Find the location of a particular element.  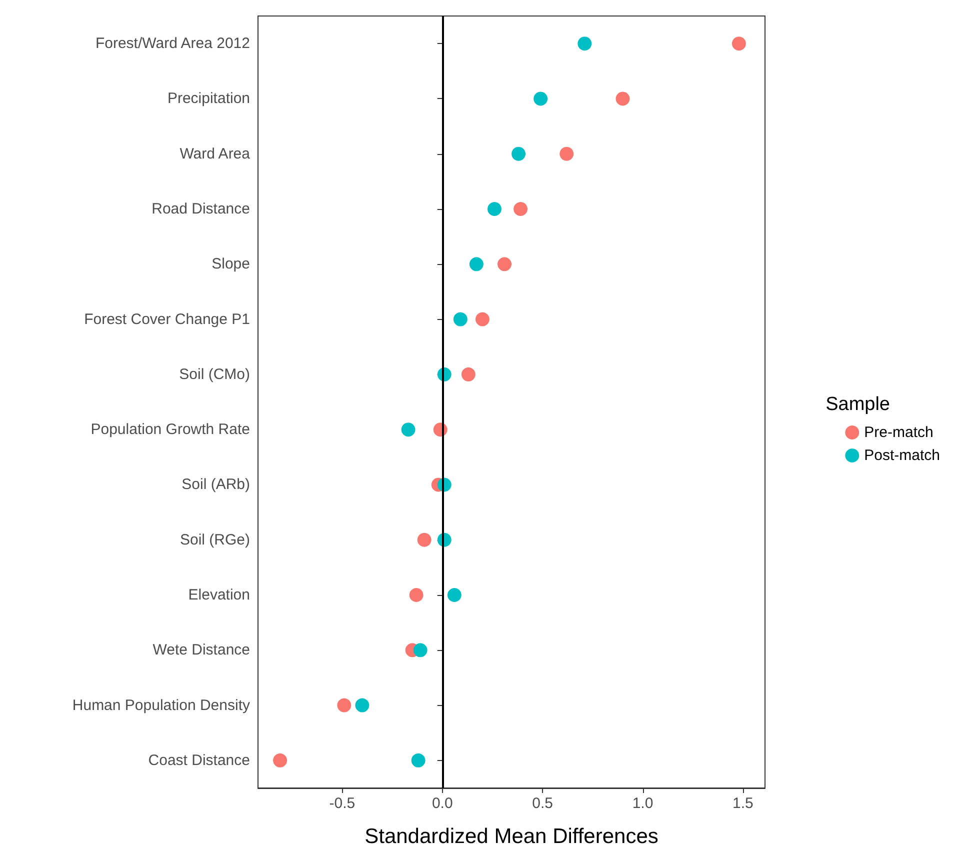

y-tick-label: Elevation is located at coordinates (219, 595).